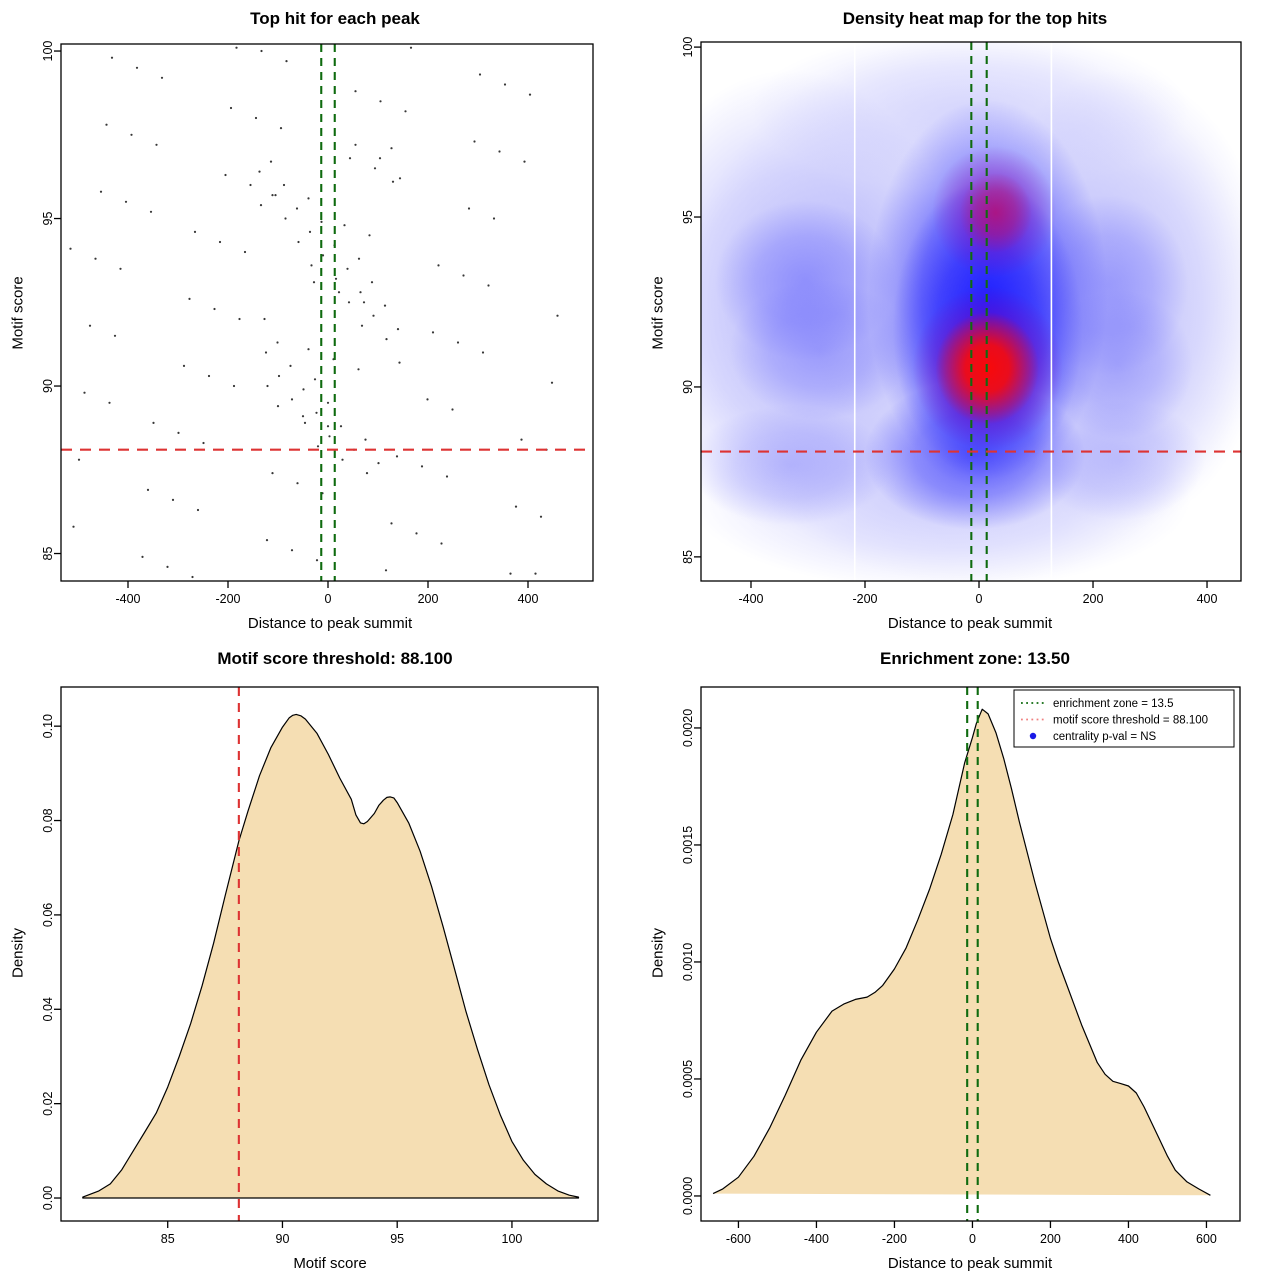 The image size is (1280, 1280). I want to click on page-title: Top hit for each peak, so click(335, 18).